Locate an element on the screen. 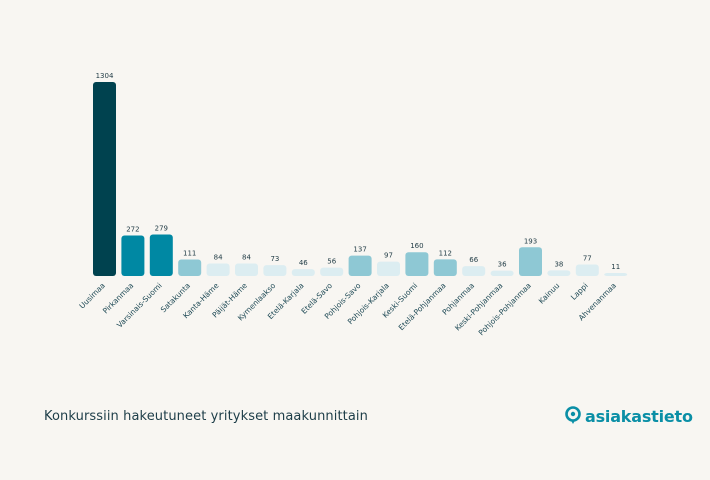  brand-name: asiakastieto is located at coordinates (639, 416).